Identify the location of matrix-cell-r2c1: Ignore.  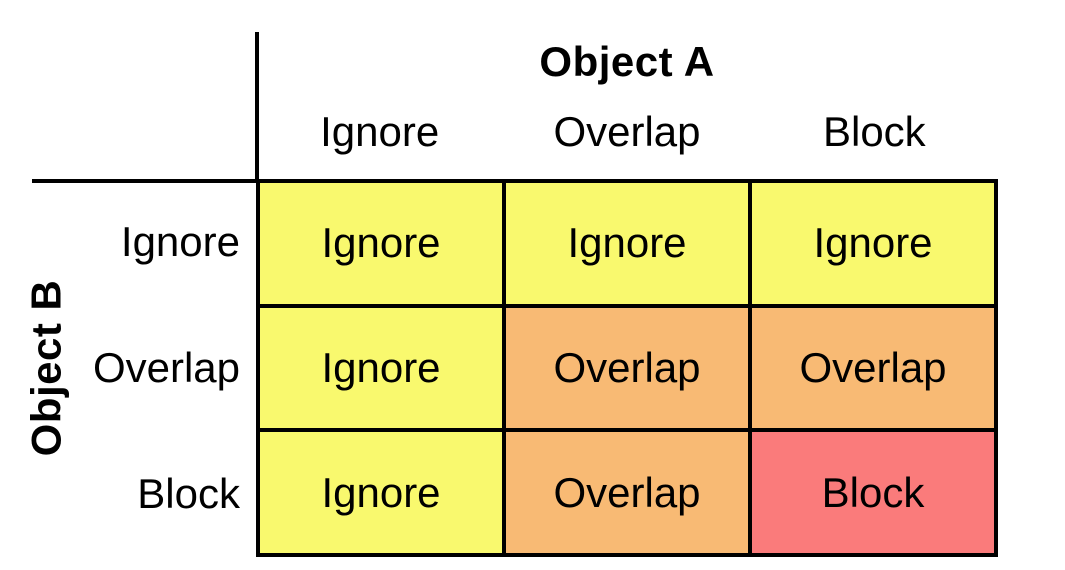
(381, 368).